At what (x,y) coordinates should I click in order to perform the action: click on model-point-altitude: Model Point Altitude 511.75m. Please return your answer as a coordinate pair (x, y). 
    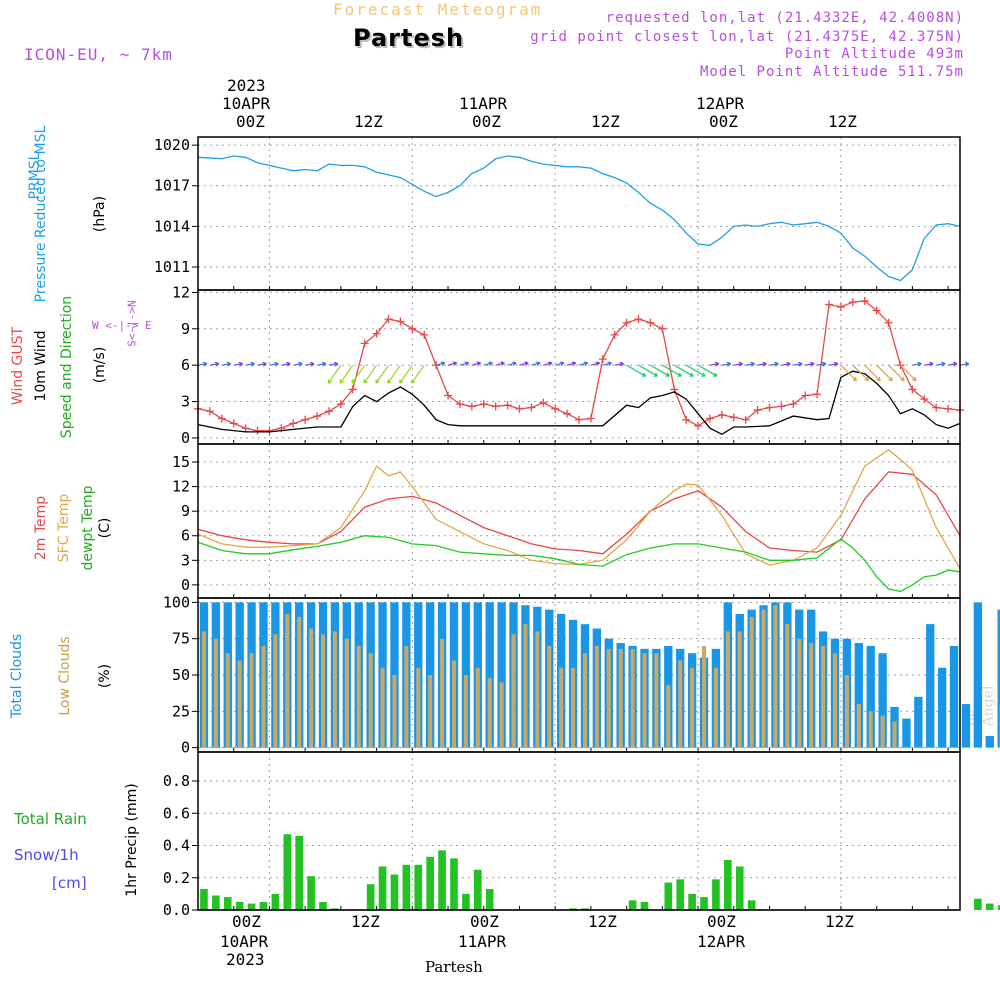
    Looking at the image, I should click on (831, 72).